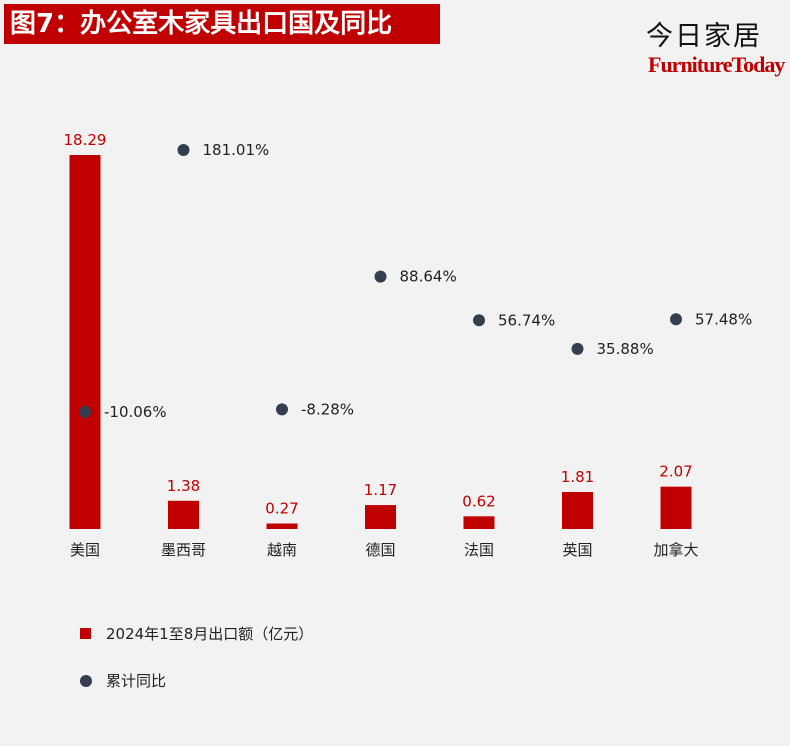 Image resolution: width=790 pixels, height=746 pixels. Describe the element at coordinates (86, 680) in the screenshot. I see `legend-dot-swatch` at that location.